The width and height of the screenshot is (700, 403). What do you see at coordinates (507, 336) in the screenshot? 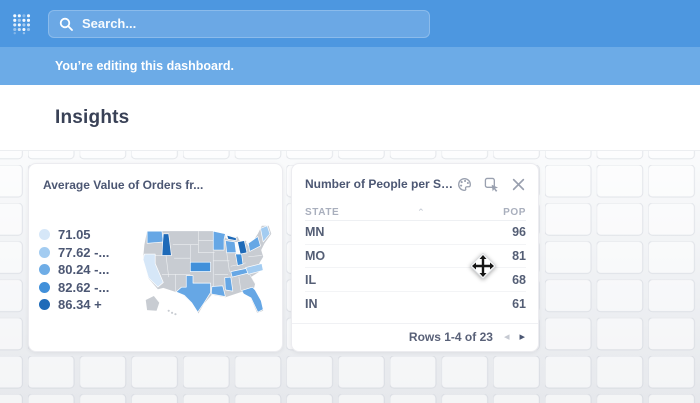
I see `previous-page-button: ◂` at bounding box center [507, 336].